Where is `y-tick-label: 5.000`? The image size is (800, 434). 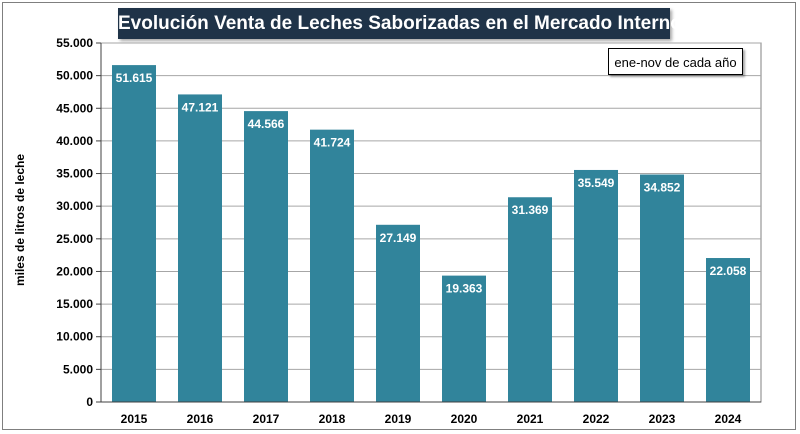 y-tick-label: 5.000 is located at coordinates (78, 369).